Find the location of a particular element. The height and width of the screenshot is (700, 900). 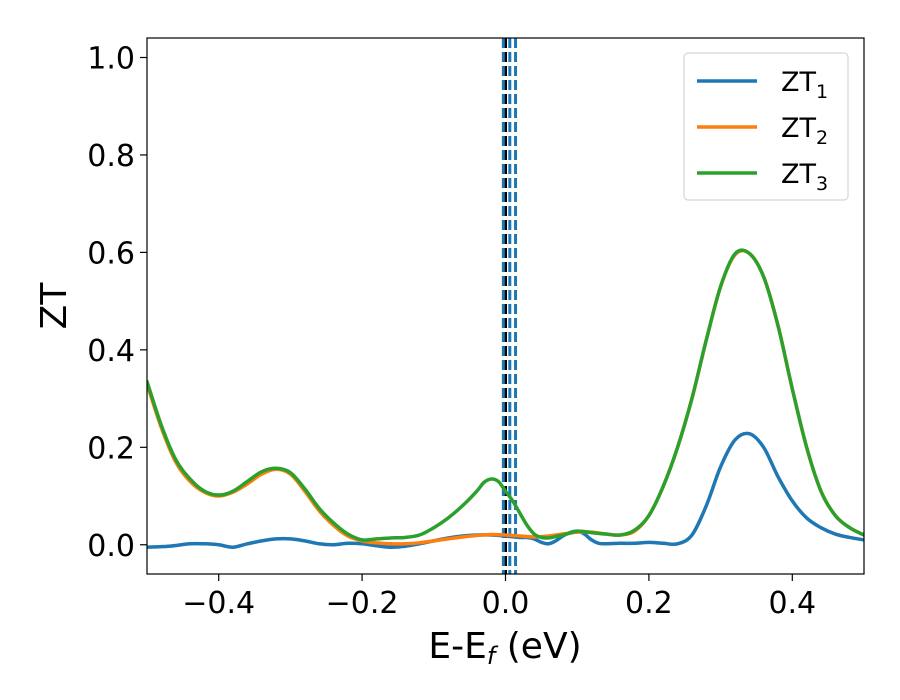

y-tick-label: 0.4 is located at coordinates (111, 351).